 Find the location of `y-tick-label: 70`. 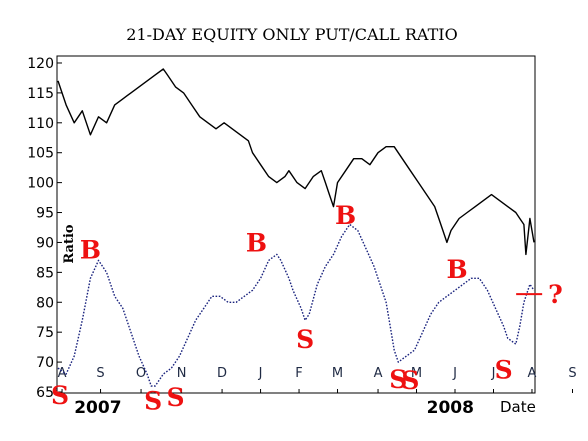

y-tick-label: 70 is located at coordinates (45, 363).